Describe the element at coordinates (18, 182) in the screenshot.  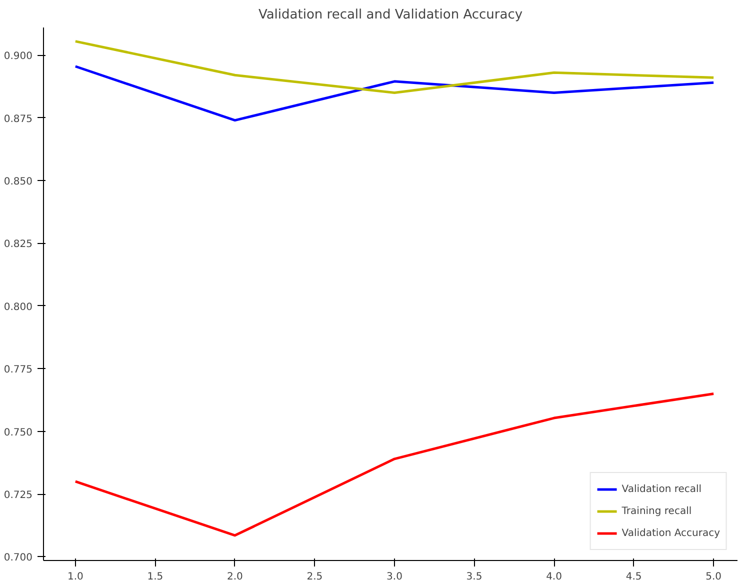
I see `y-tick-label: 0.850` at that location.